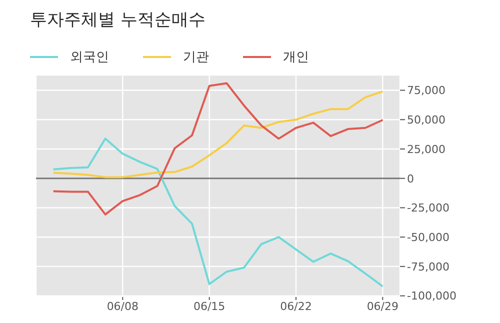  Describe the element at coordinates (382, 306) in the screenshot. I see `x-tick-label: 06/29` at that location.